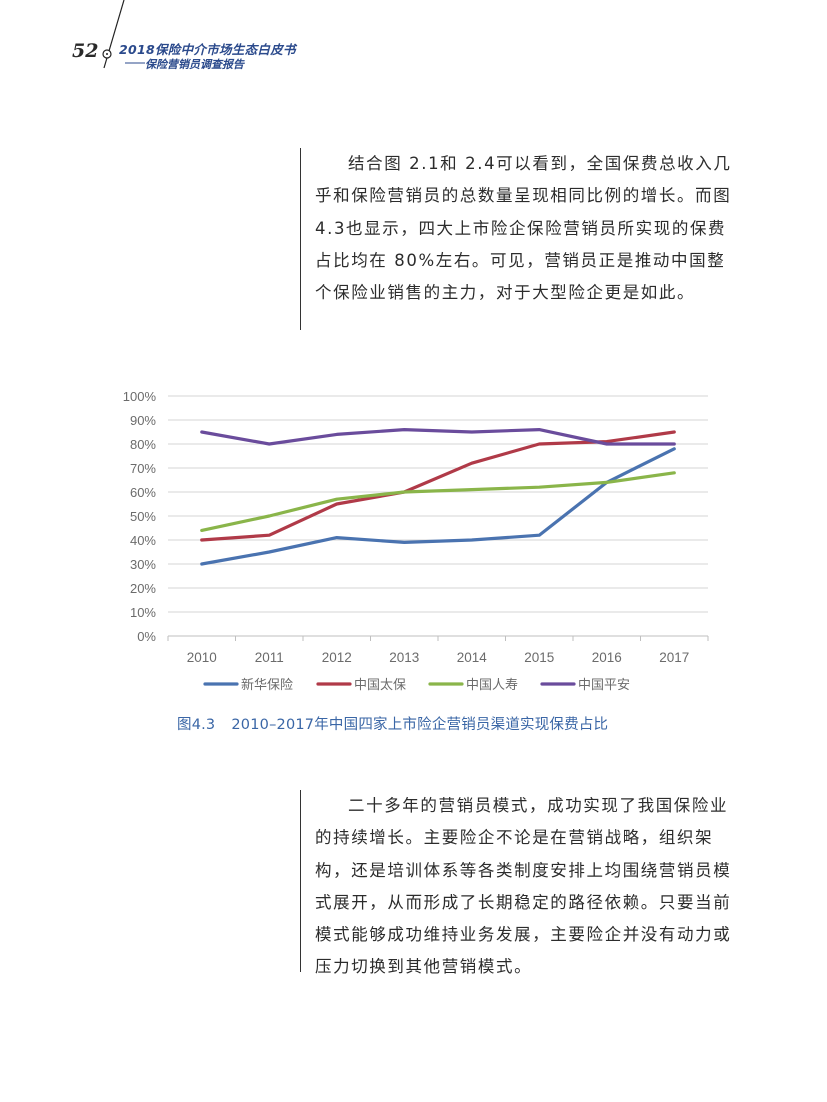 This screenshot has width=827, height=1102. Describe the element at coordinates (143, 516) in the screenshot. I see `y-tick-label: 50%` at that location.